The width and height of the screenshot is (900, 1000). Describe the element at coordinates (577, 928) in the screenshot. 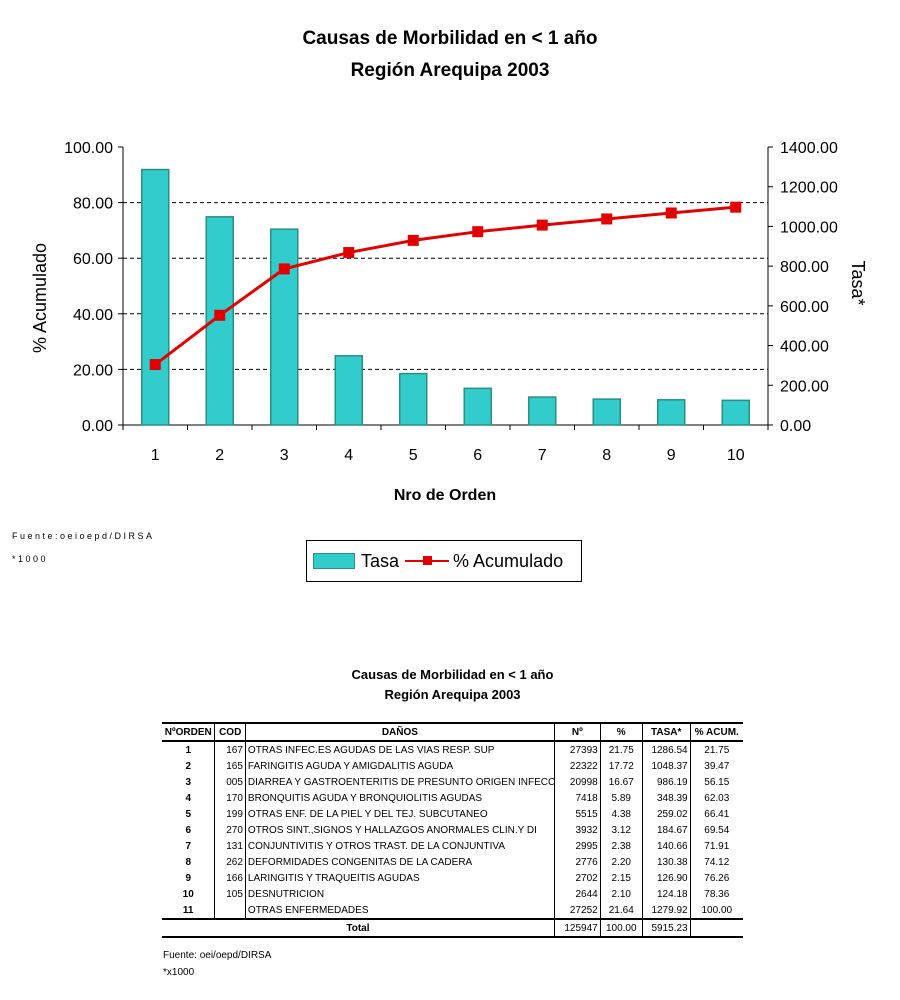

I see `total-n: 125947` at that location.